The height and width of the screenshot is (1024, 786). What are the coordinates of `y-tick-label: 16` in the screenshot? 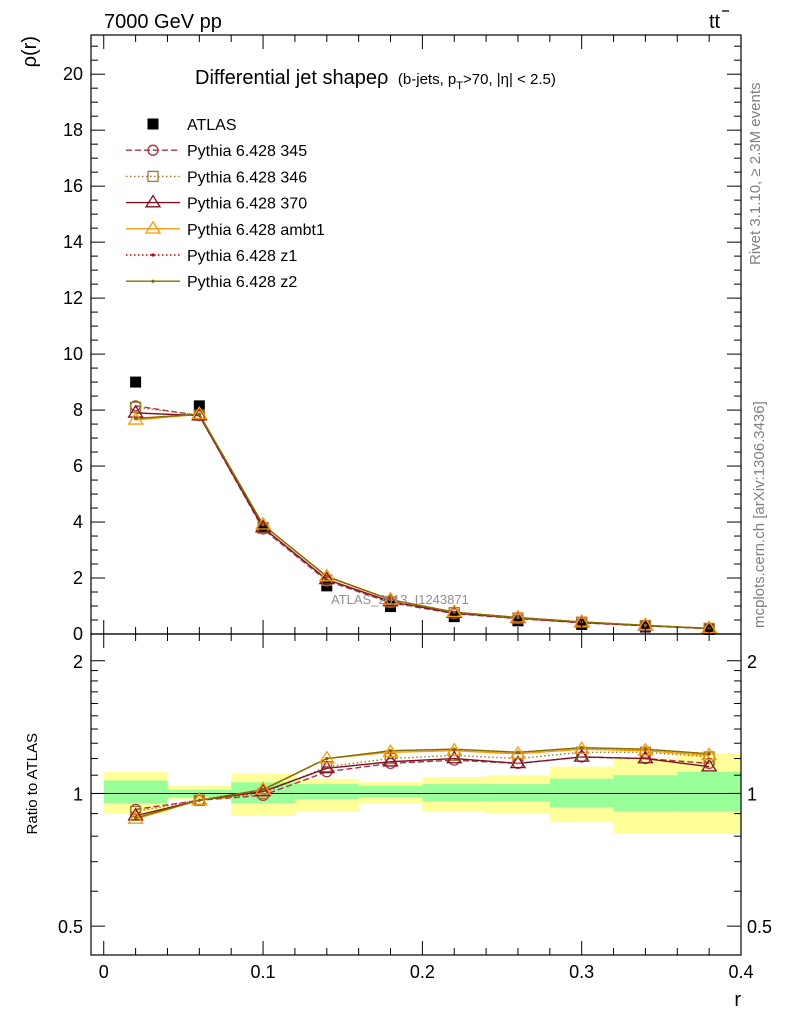 It's located at (73, 186).